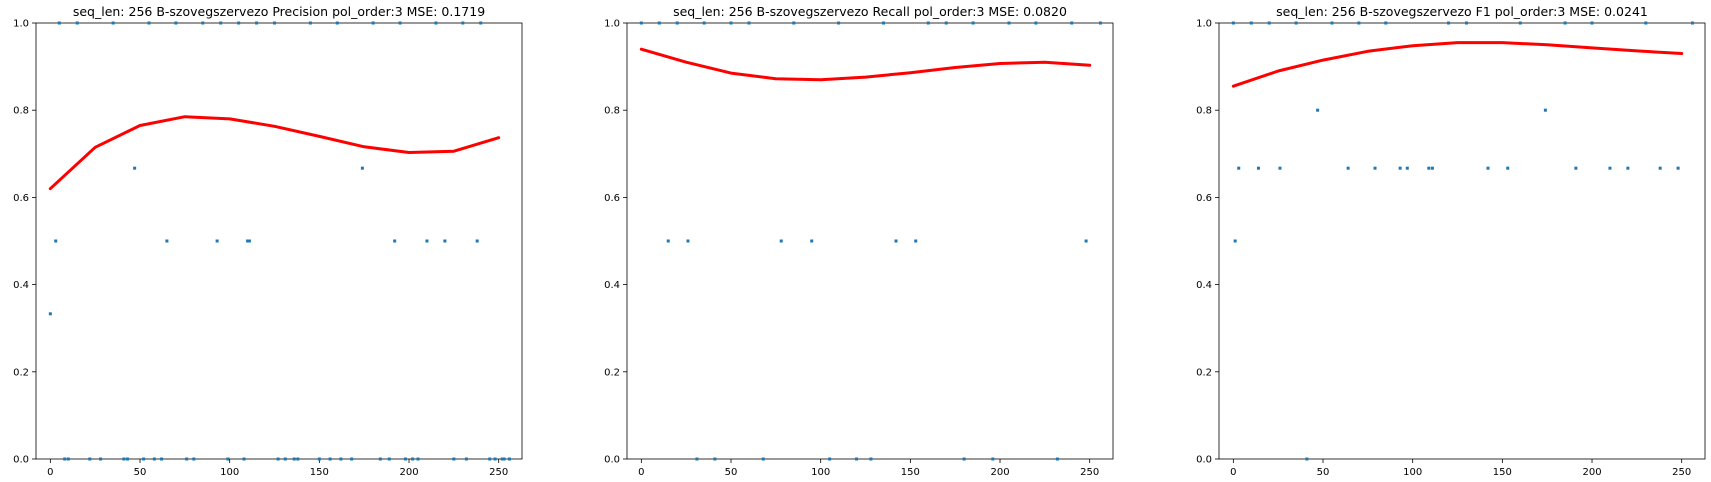  Describe the element at coordinates (274, 153) in the screenshot. I see `fit-curve` at that location.